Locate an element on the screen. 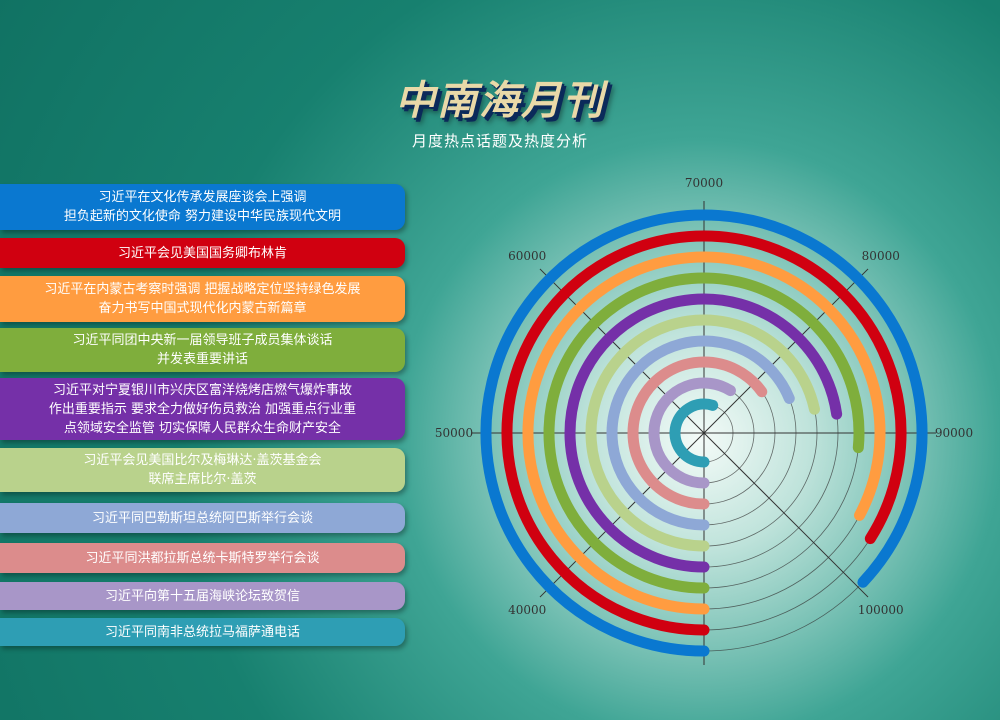 The height and width of the screenshot is (720, 1000). angle-tick-label: 80000 is located at coordinates (881, 256).